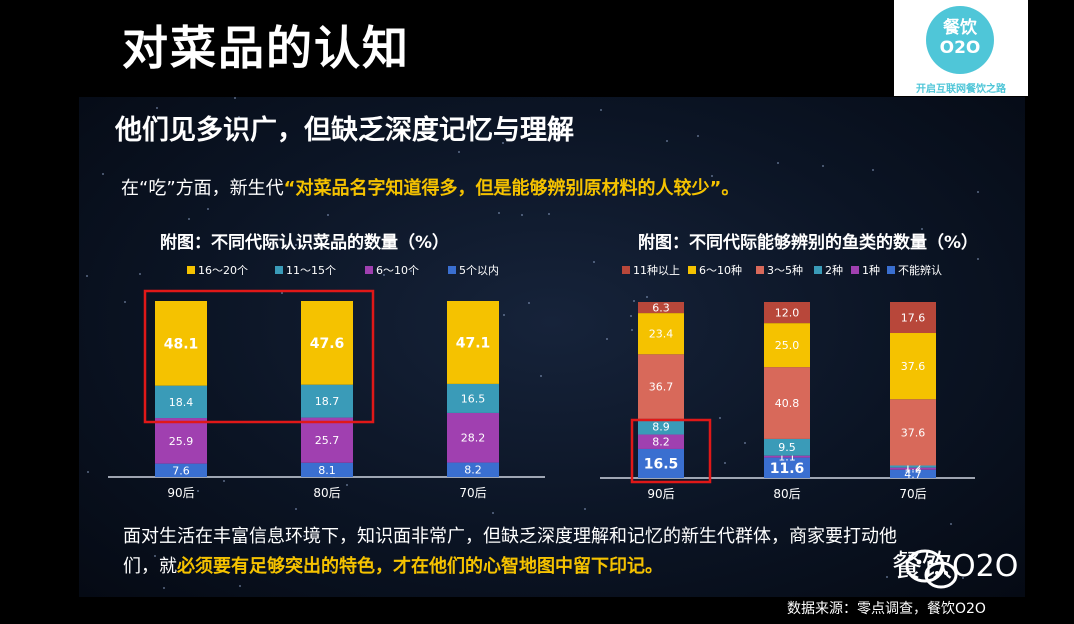 Image resolution: width=1074 pixels, height=624 pixels. I want to click on chart2-legend-label: 1种, so click(871, 270).